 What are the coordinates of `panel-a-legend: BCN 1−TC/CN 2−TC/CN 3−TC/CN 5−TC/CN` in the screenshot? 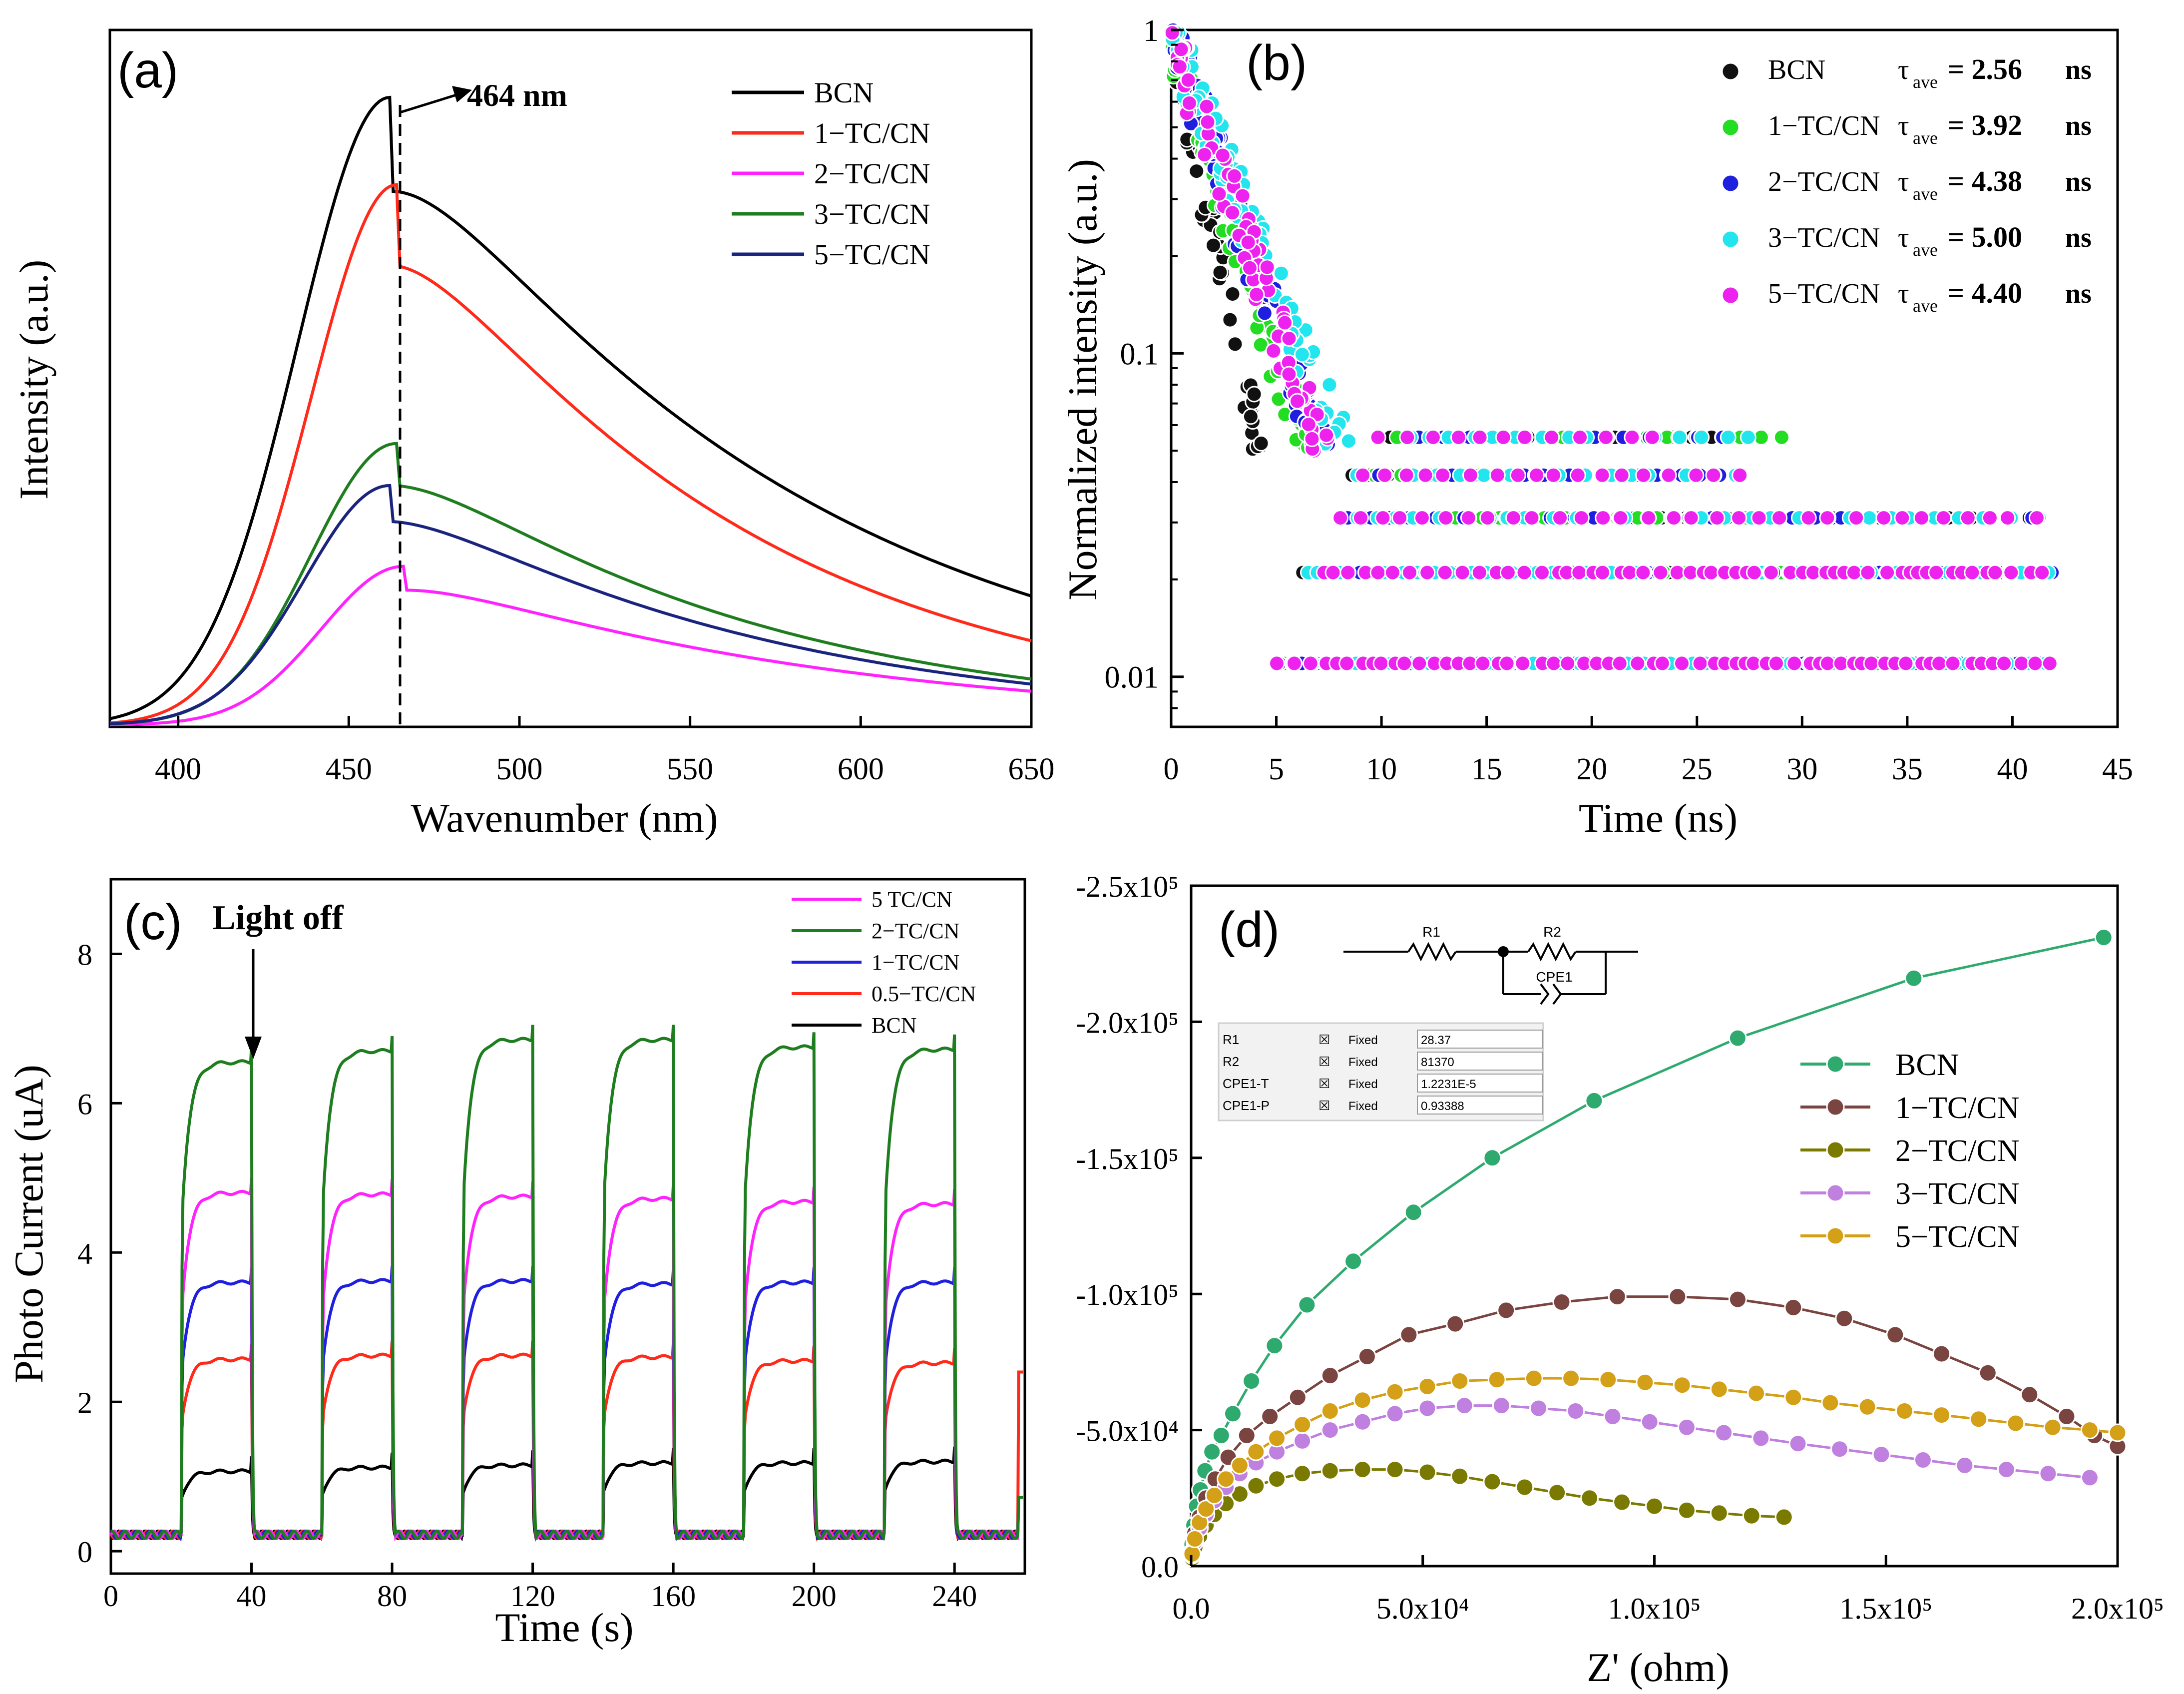 It's located at (831, 173).